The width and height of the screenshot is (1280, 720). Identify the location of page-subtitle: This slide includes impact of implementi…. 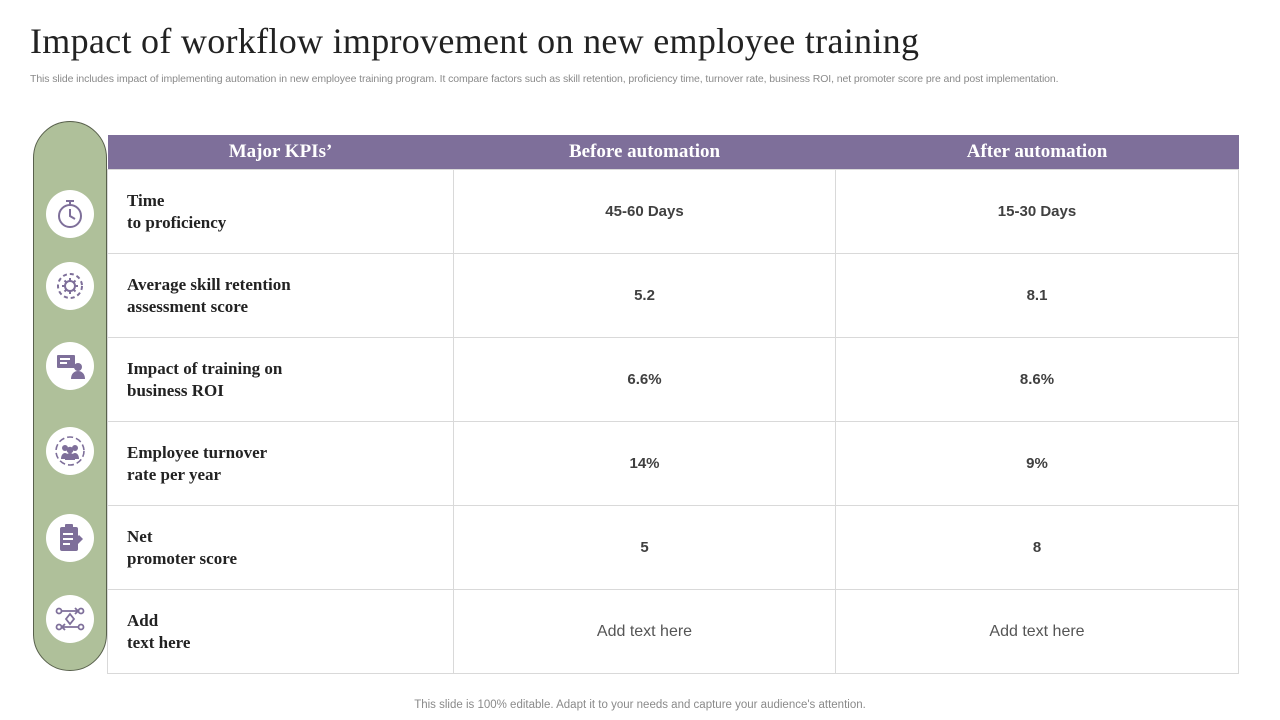
(544, 79).